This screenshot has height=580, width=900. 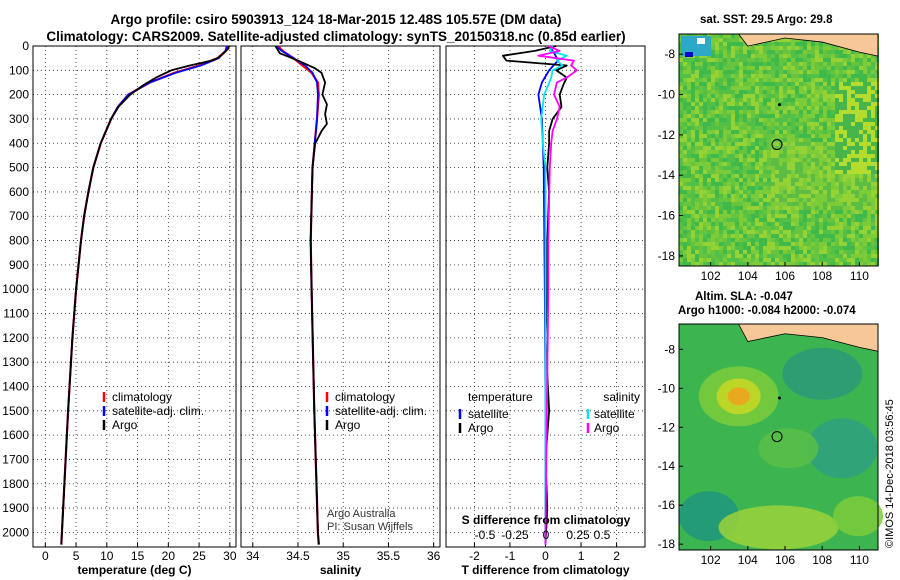 I want to click on y-tick-label: 800, so click(x=19, y=241).